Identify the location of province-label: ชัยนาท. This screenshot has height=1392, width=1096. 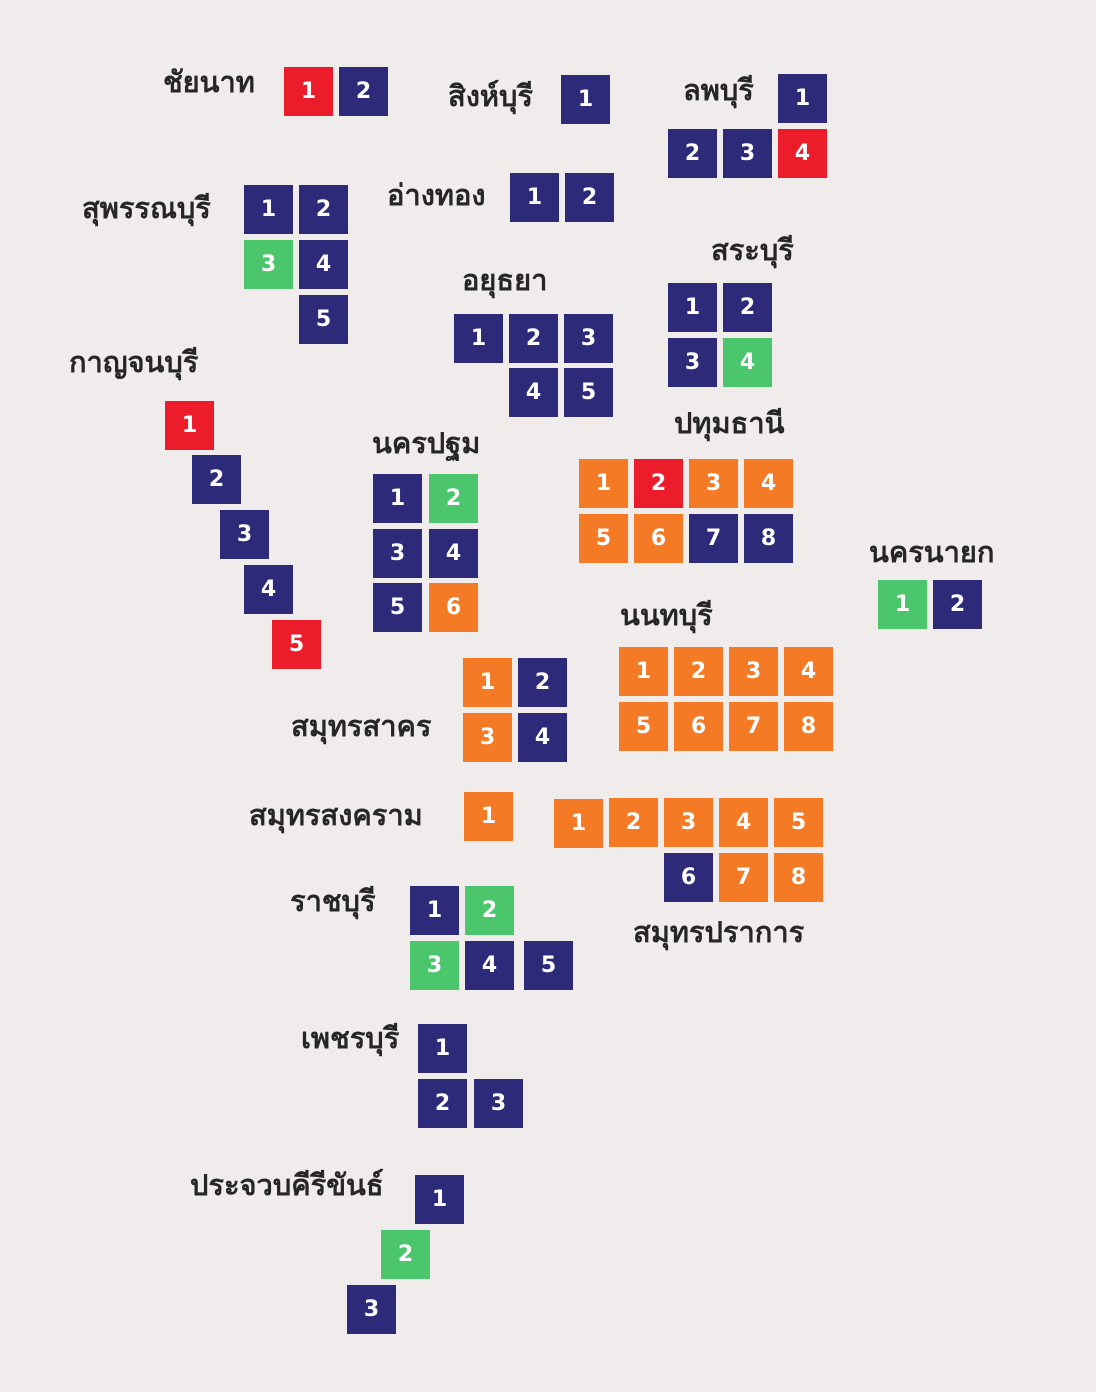
(209, 82).